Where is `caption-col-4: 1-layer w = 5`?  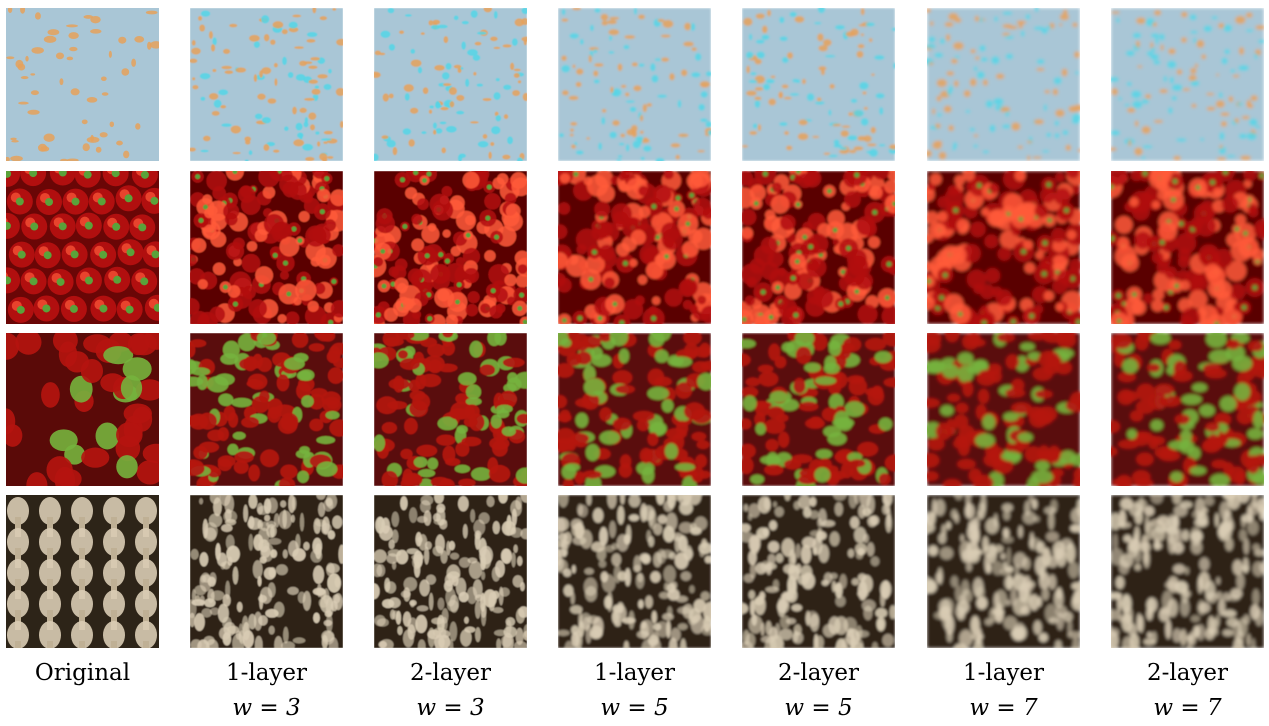 caption-col-4: 1-layer w = 5 is located at coordinates (634, 691).